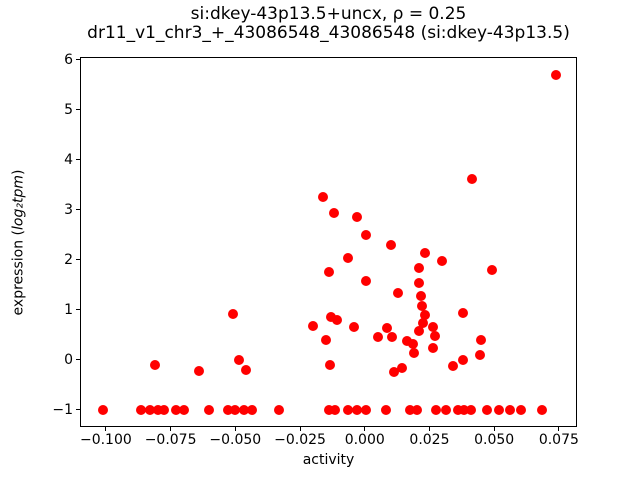 Image resolution: width=640 pixels, height=480 pixels. I want to click on x-tick-label: −0.075, so click(170, 440).